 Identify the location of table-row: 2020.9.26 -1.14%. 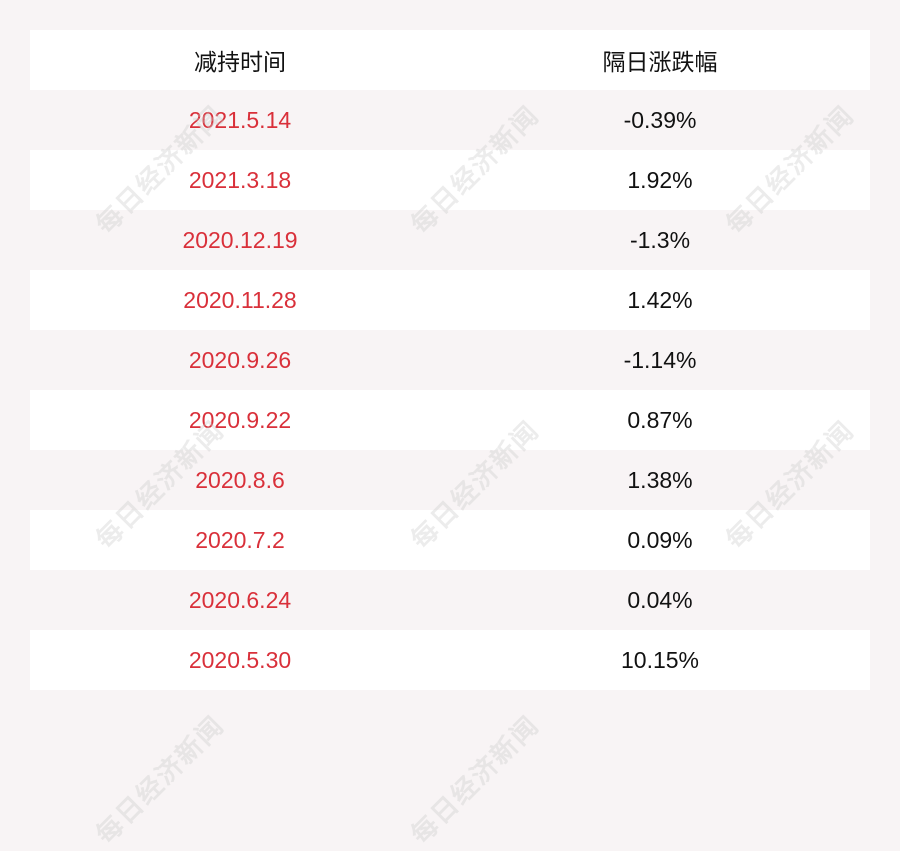
(450, 360).